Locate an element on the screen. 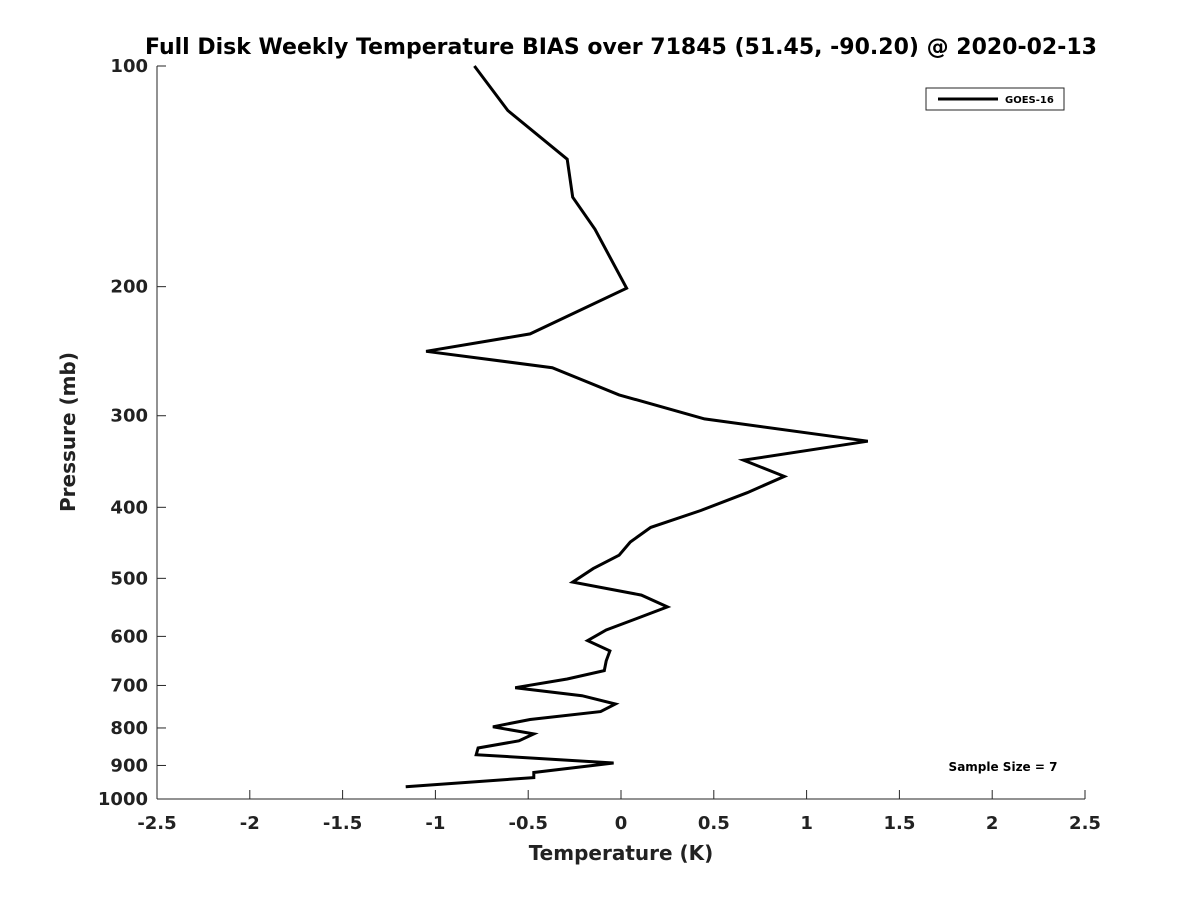 The height and width of the screenshot is (900, 1200). y-axis-label: Pressure (mb) is located at coordinates (68, 432).